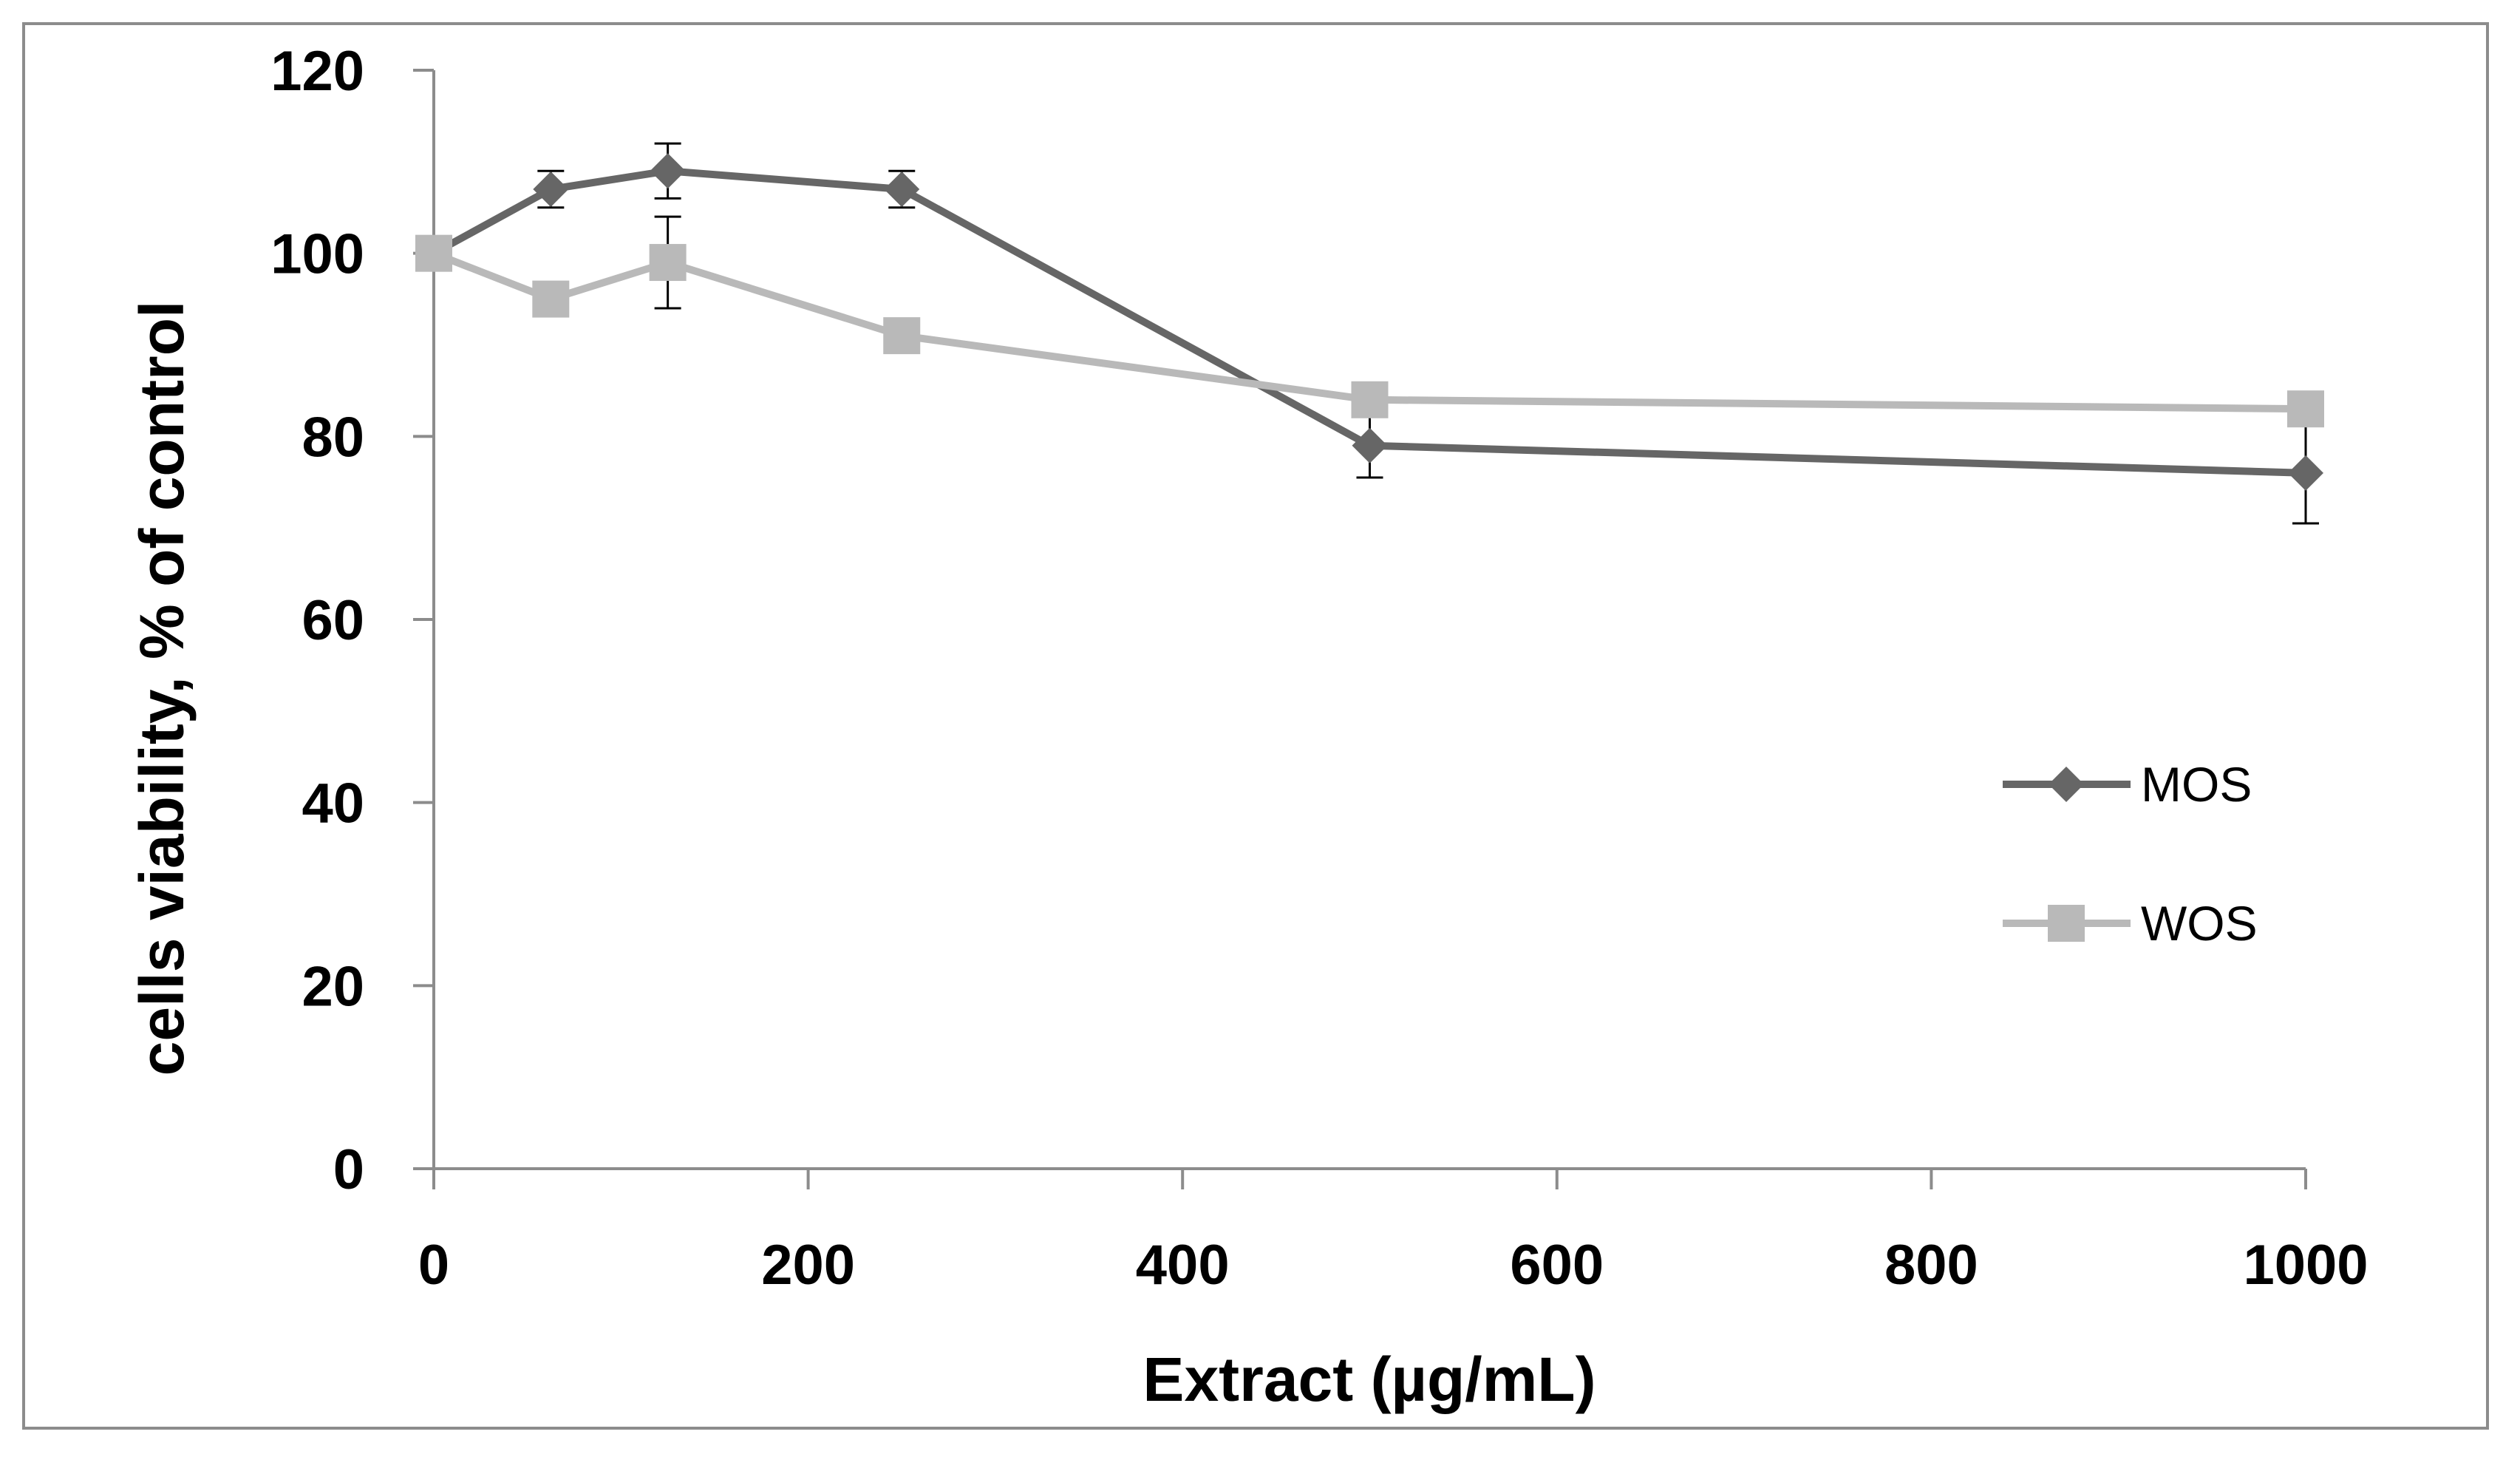 The width and height of the screenshot is (2520, 1457). I want to click on y-tick-label: 60, so click(333, 620).